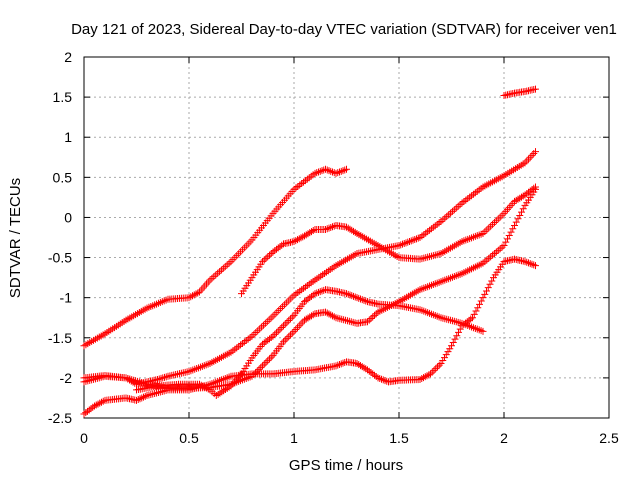 This screenshot has width=640, height=480. Describe the element at coordinates (60, 418) in the screenshot. I see `y-tick-label: -2.5` at that location.